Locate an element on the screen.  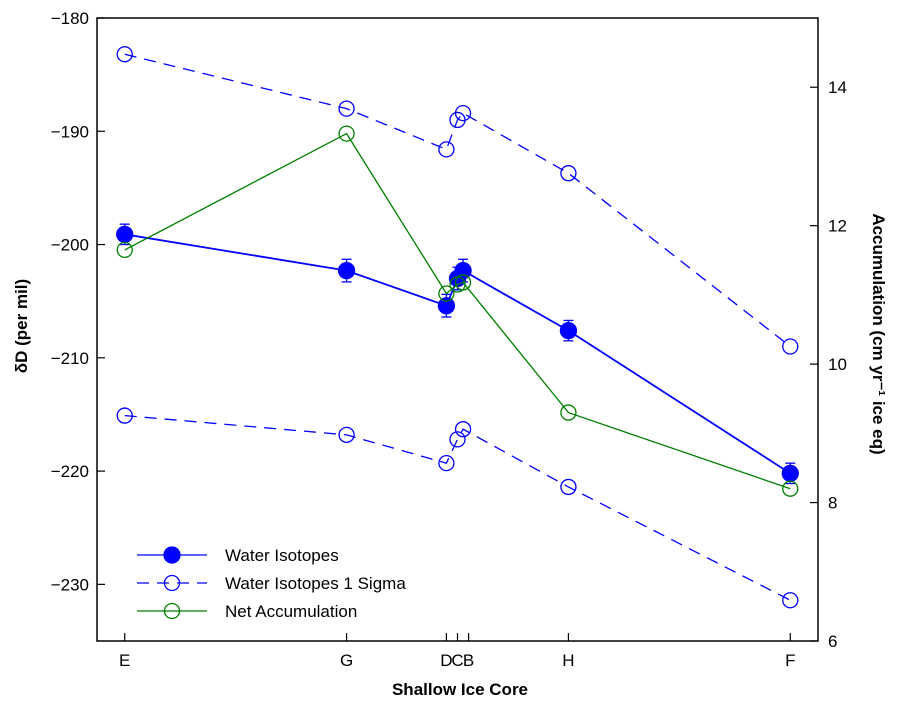
x-tick-label: B is located at coordinates (468, 660).